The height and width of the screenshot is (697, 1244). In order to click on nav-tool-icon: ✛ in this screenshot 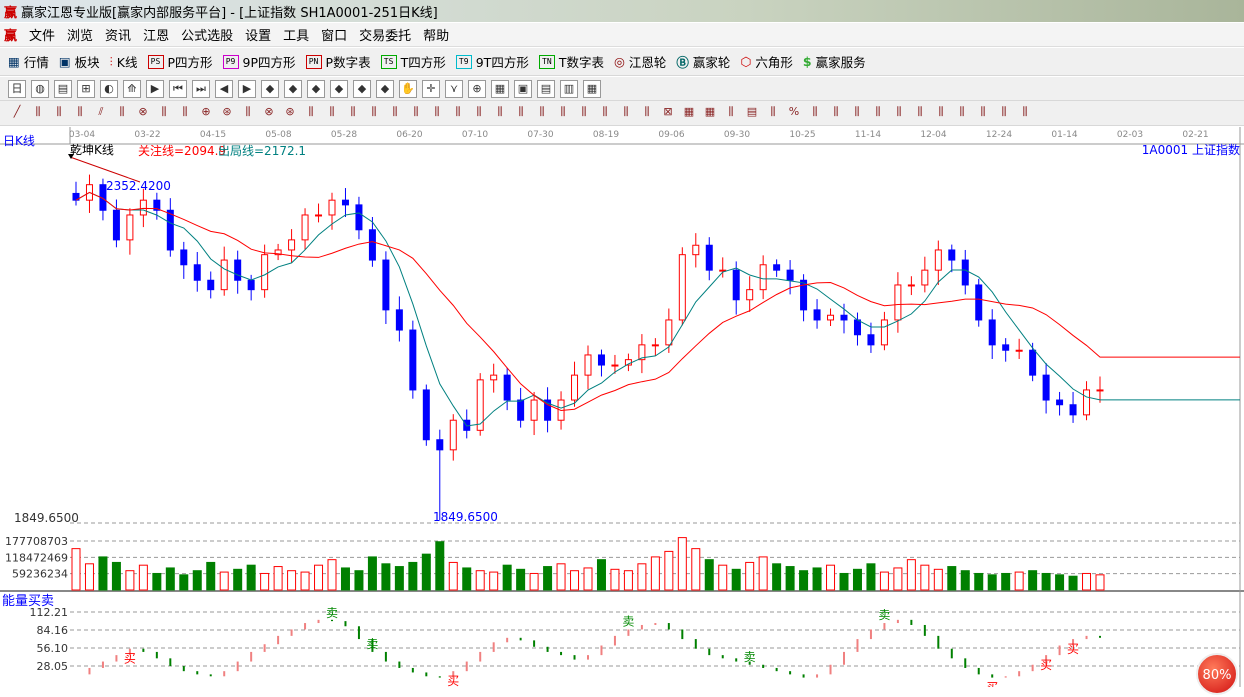, I will do `click(431, 88)`.